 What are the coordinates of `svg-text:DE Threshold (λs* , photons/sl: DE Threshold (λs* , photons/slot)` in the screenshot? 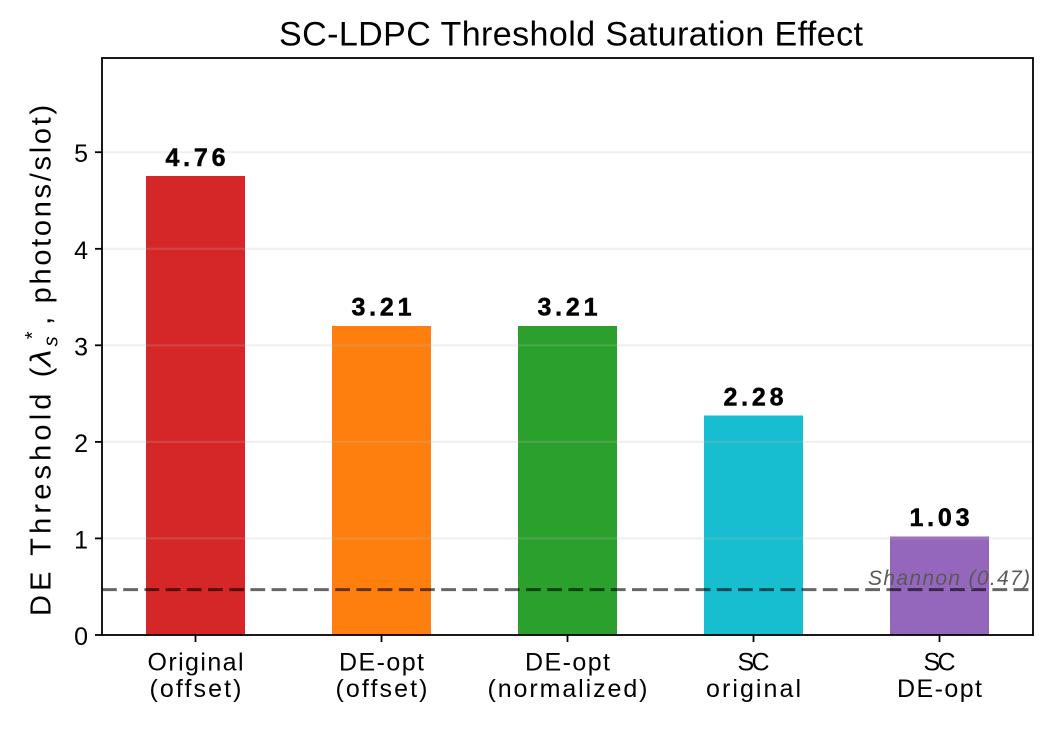 It's located at (42, 359).